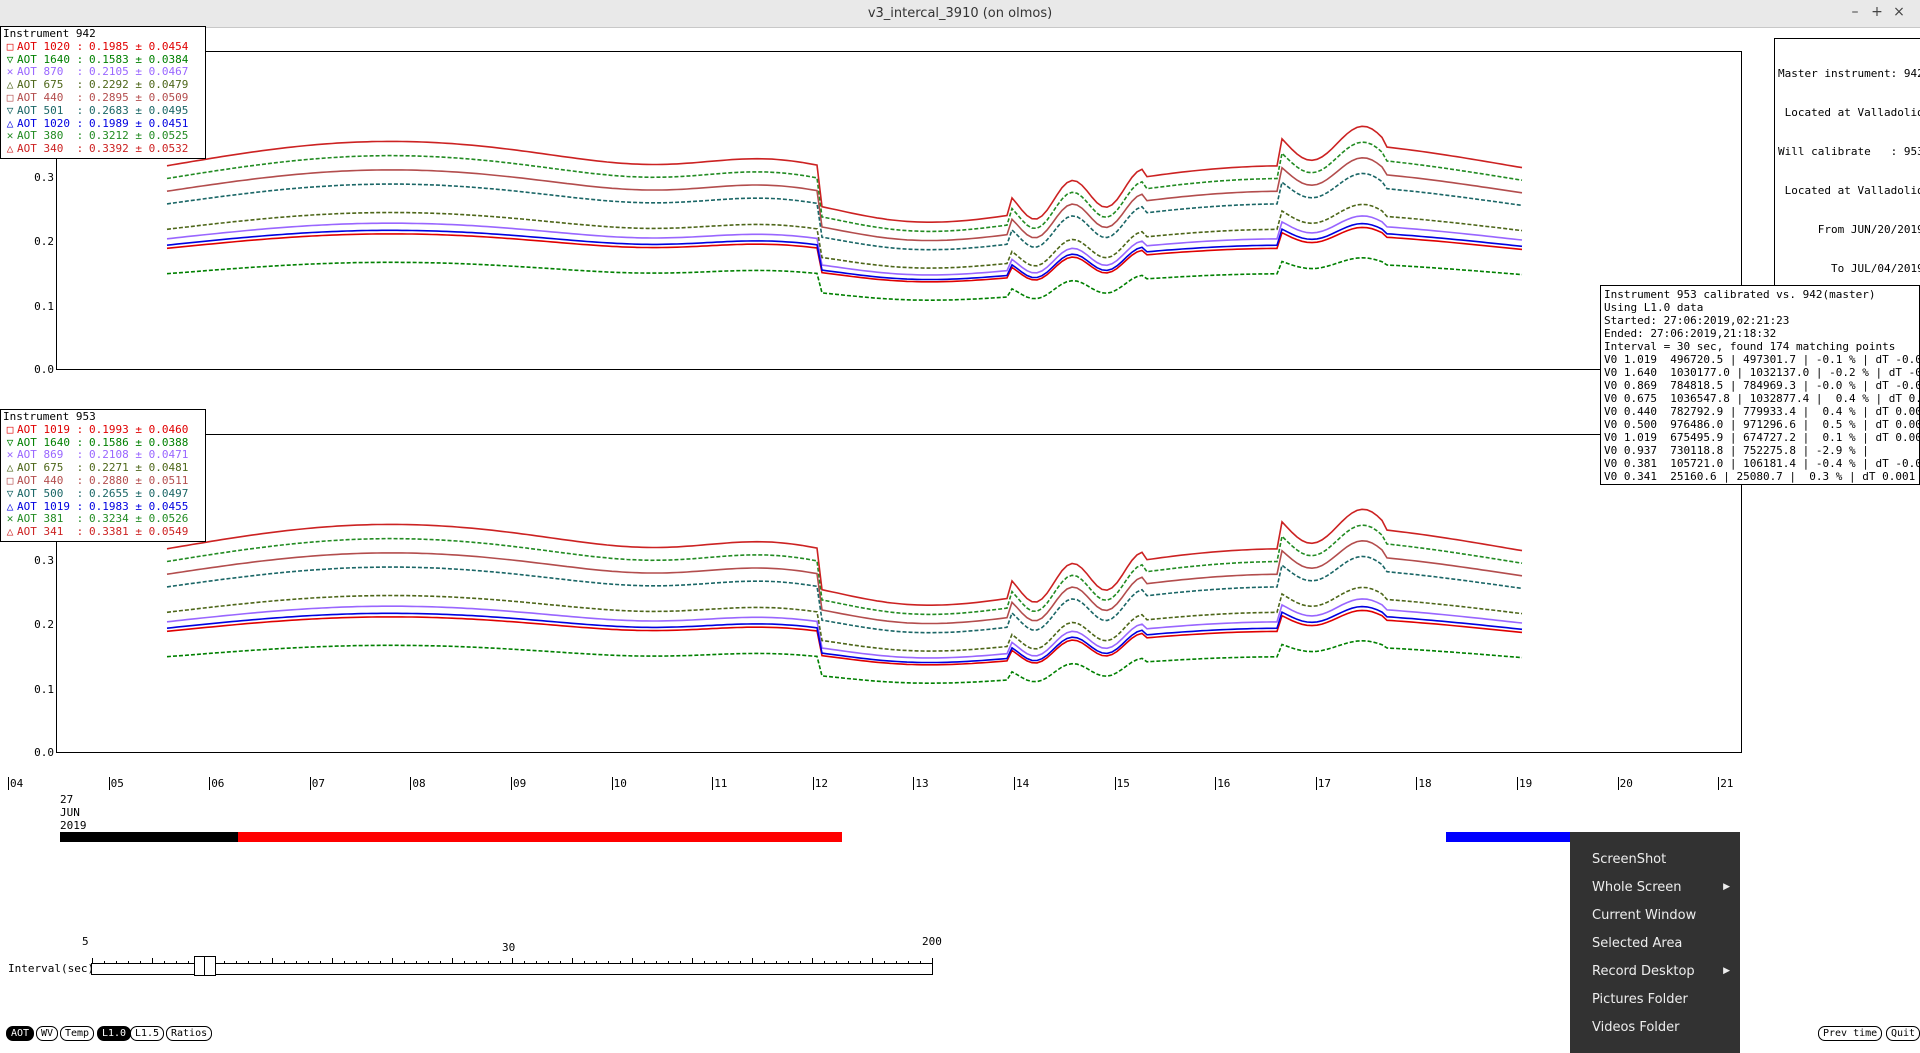 The height and width of the screenshot is (1053, 1920). I want to click on calibration-line: Using L1.0 data, so click(1654, 307).